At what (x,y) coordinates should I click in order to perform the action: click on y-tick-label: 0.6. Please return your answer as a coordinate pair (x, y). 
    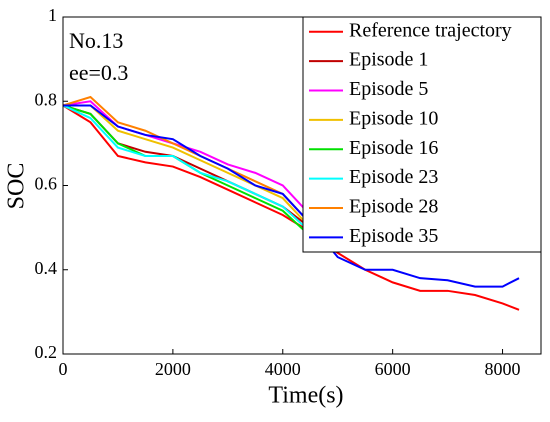
    Looking at the image, I should click on (46, 184).